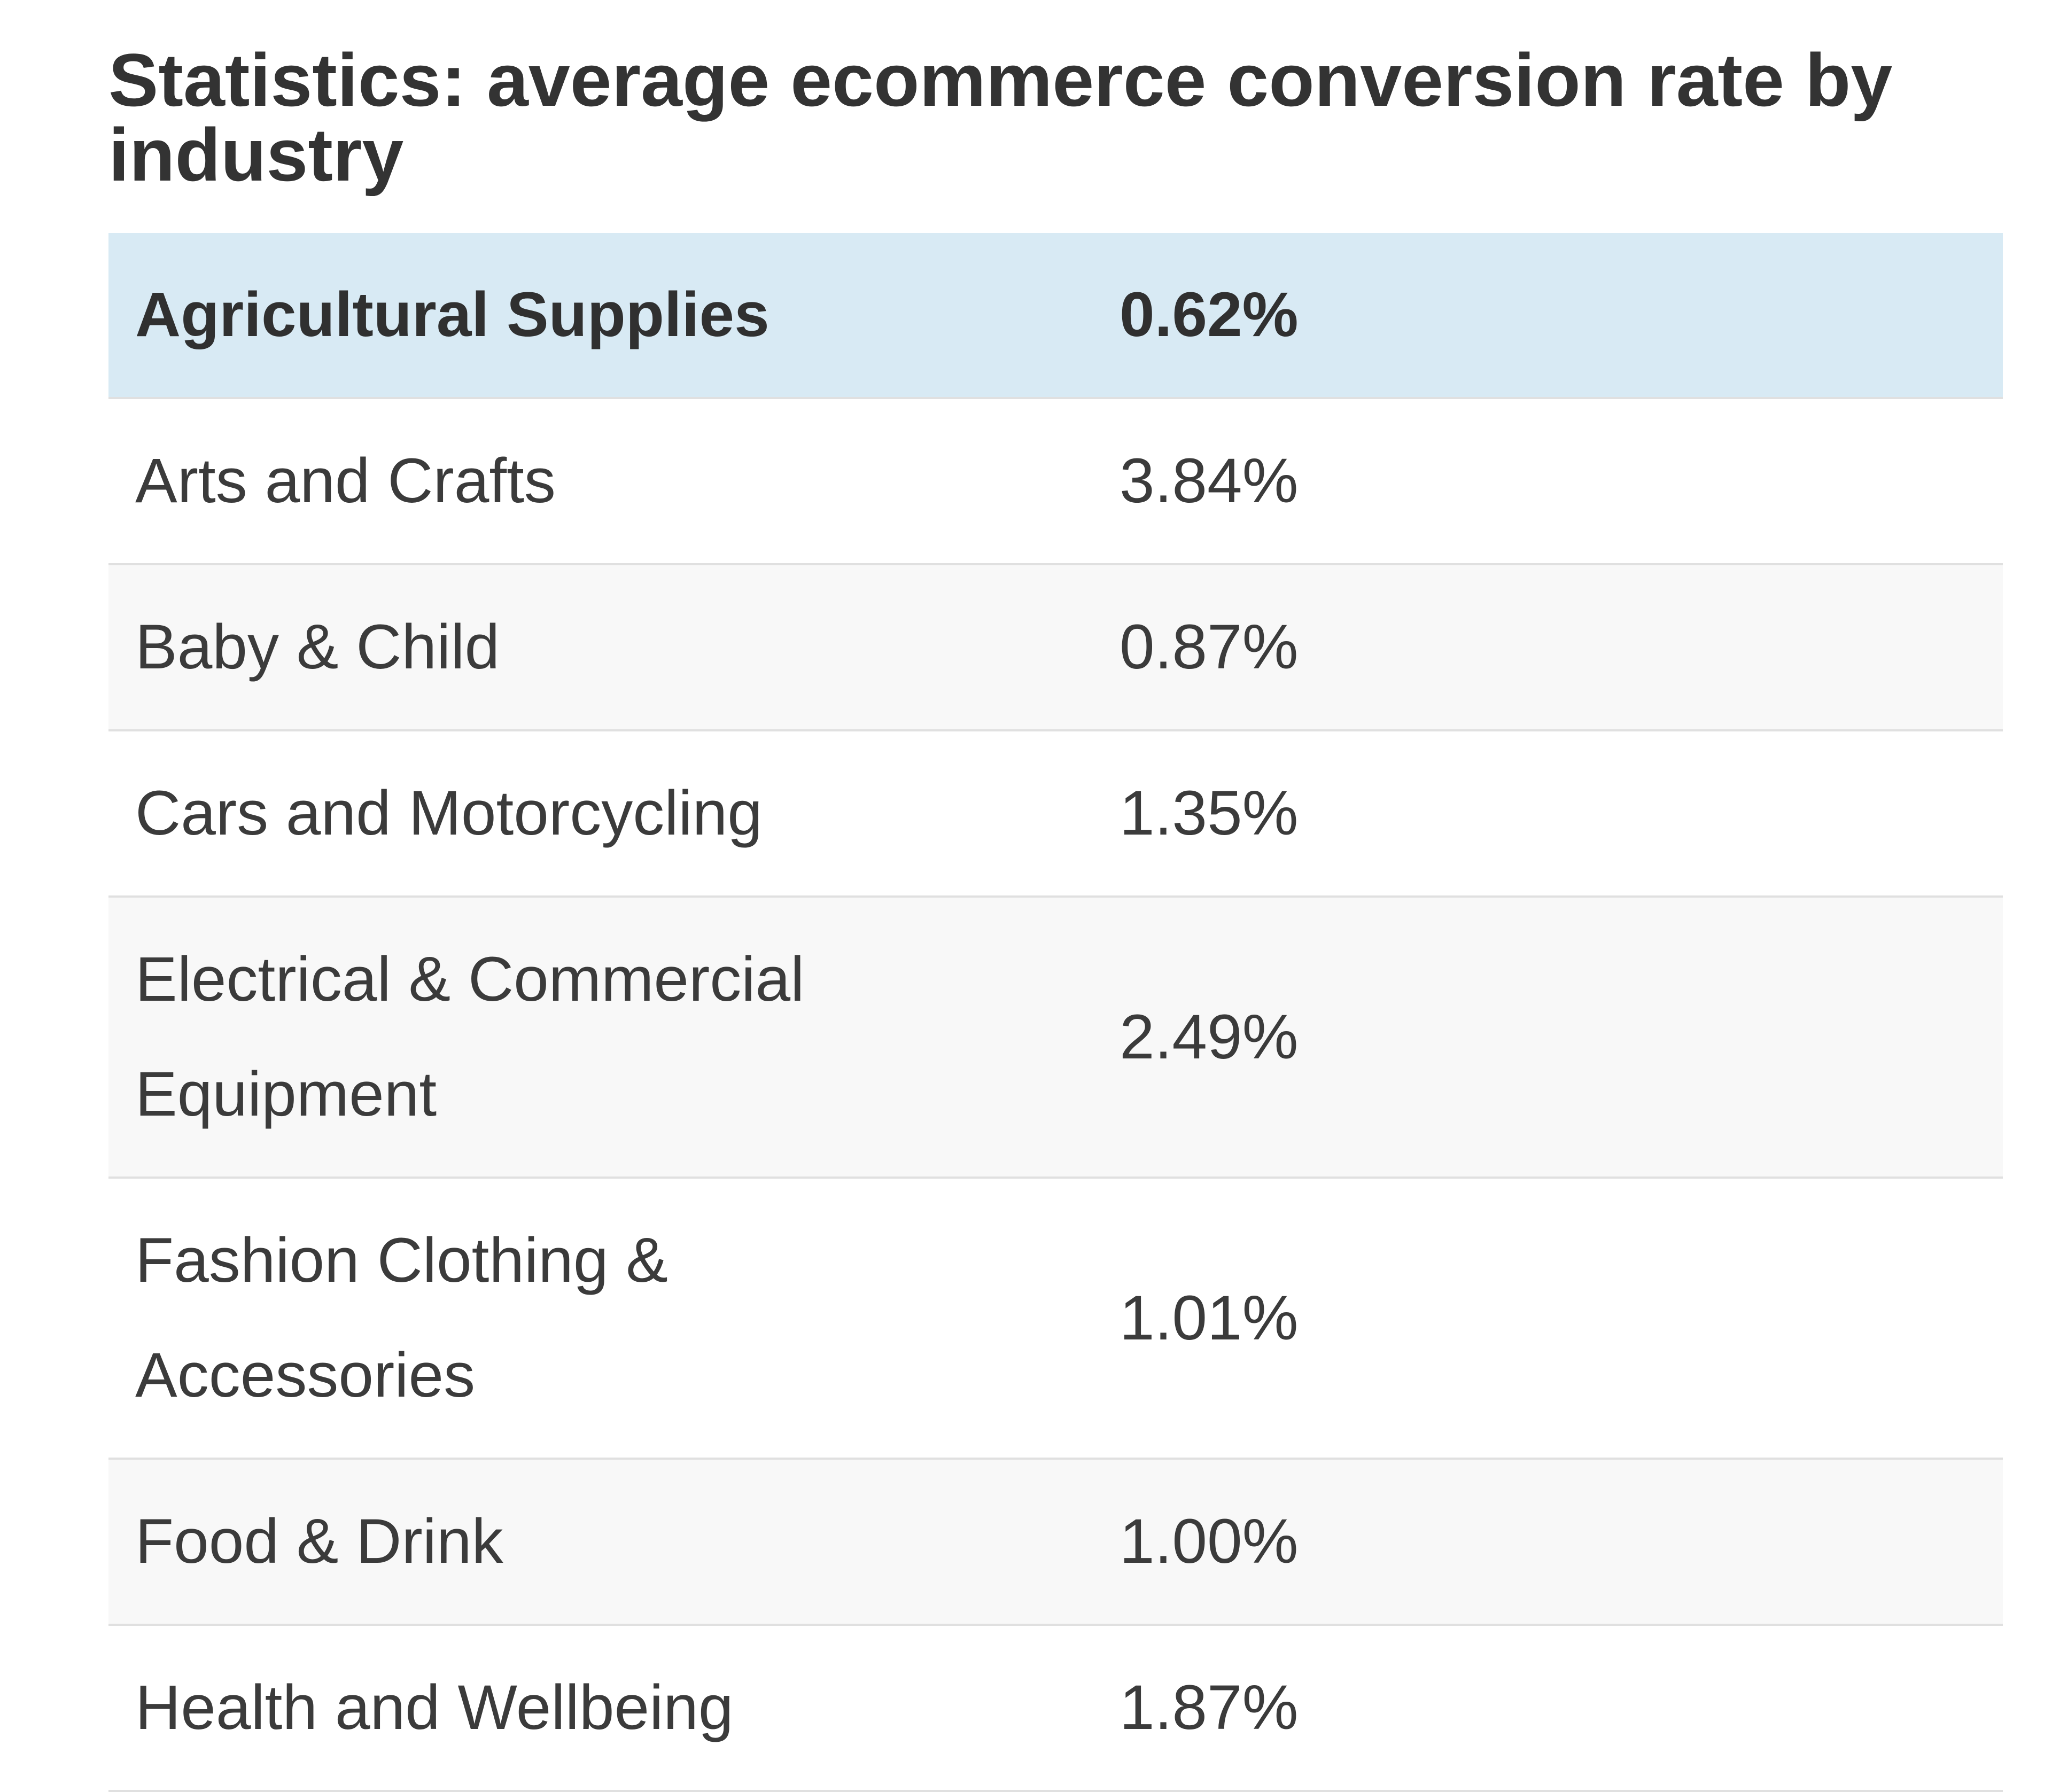  Describe the element at coordinates (1209, 1541) in the screenshot. I see `conversion-rate-value: 1.00%` at that location.